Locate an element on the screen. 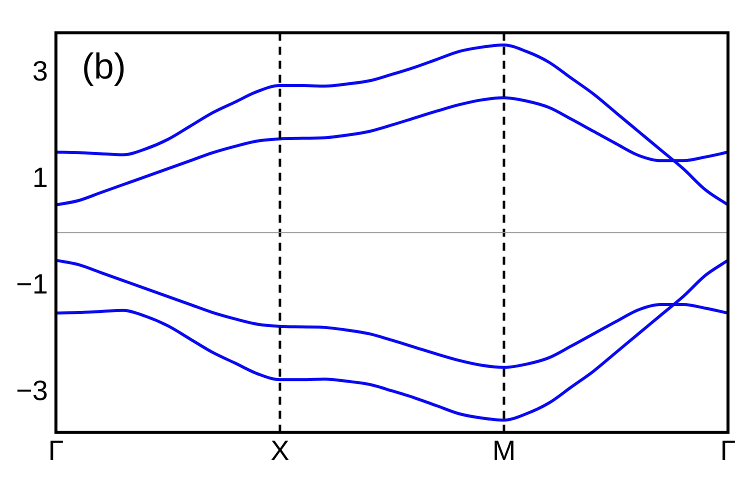 Image resolution: width=750 pixels, height=480 pixels. y-tick-label: −3 is located at coordinates (32, 390).